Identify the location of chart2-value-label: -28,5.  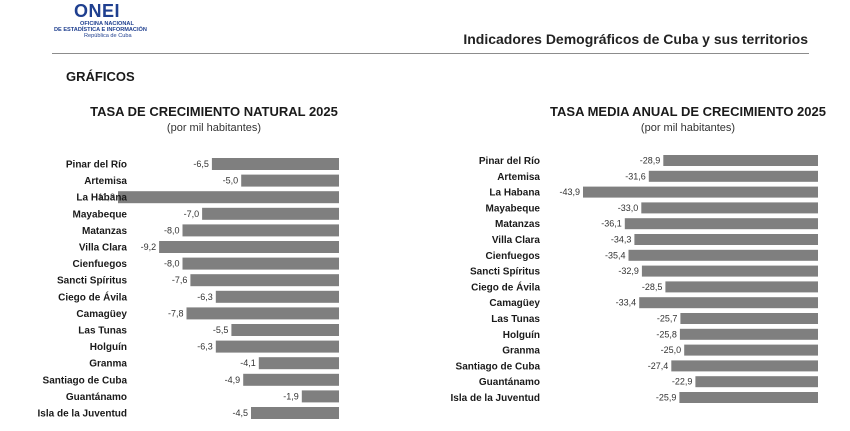
(652, 287).